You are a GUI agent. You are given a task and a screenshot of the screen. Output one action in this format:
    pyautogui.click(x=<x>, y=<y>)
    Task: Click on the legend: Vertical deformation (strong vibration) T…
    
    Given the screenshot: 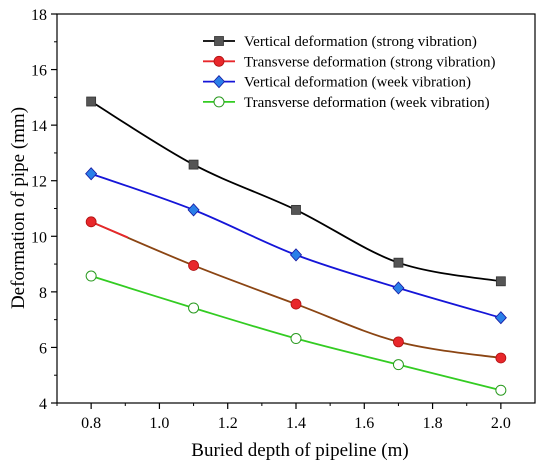 What is the action you would take?
    pyautogui.click(x=349, y=72)
    